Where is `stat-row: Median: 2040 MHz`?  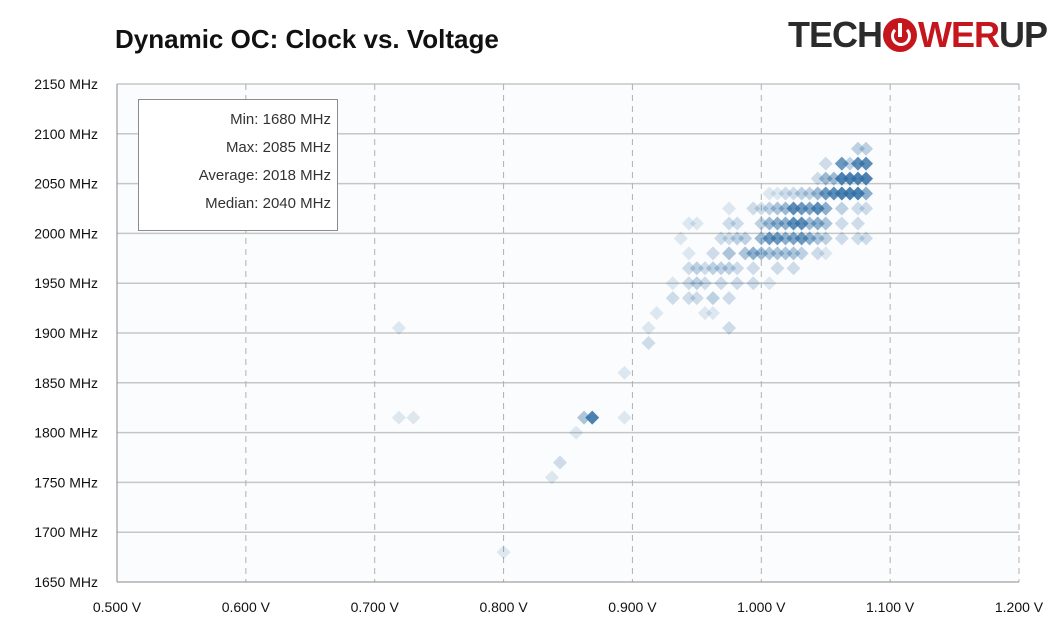
stat-row: Median: 2040 MHz is located at coordinates (235, 204).